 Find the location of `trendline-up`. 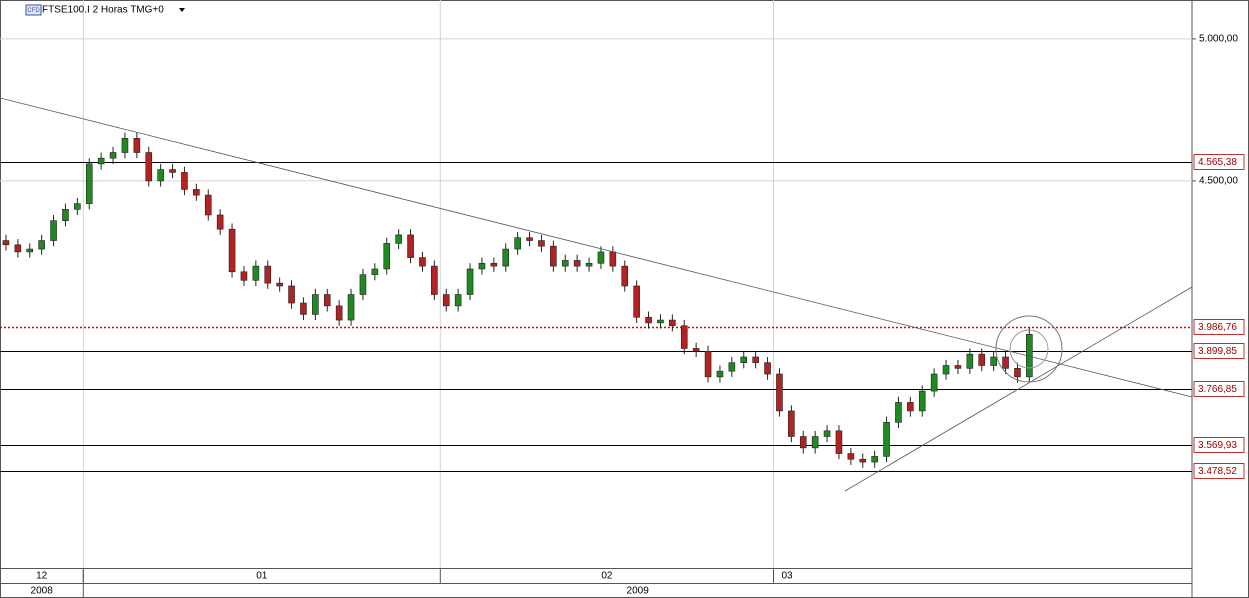

trendline-up is located at coordinates (1018, 389).